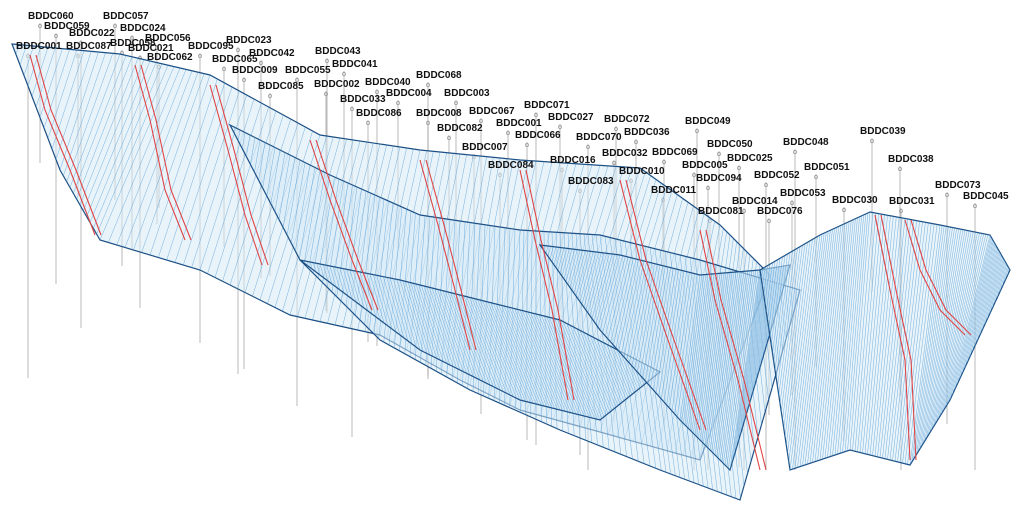 This screenshot has width=1033, height=517. I want to click on well-label: BDDC070, so click(599, 137).